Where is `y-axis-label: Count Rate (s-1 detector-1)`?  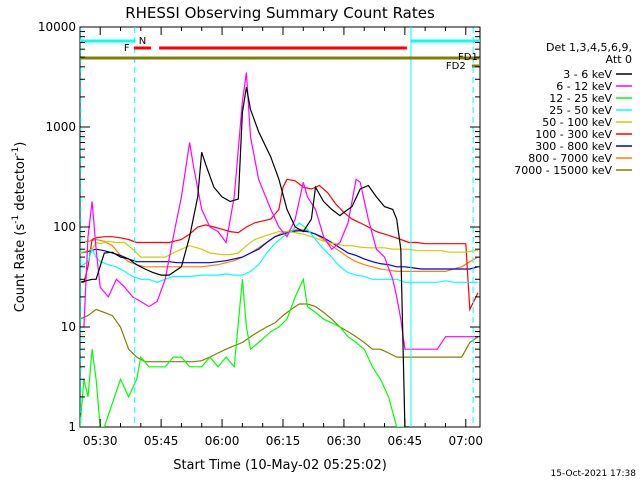
y-axis-label: Count Rate (s-1 detector-1) is located at coordinates (19, 227).